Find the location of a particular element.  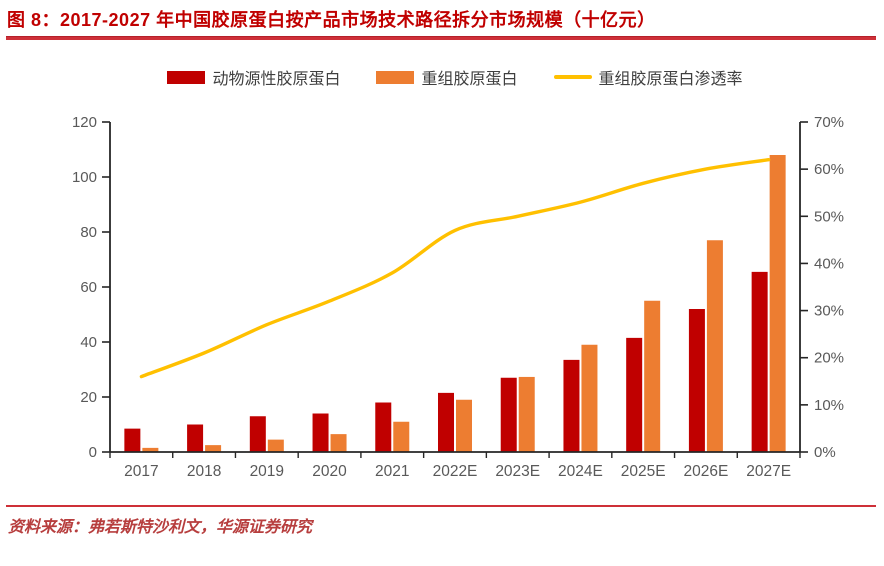

legend-label-recombinant-collagen: 重组胶原蛋白 is located at coordinates (469, 79).